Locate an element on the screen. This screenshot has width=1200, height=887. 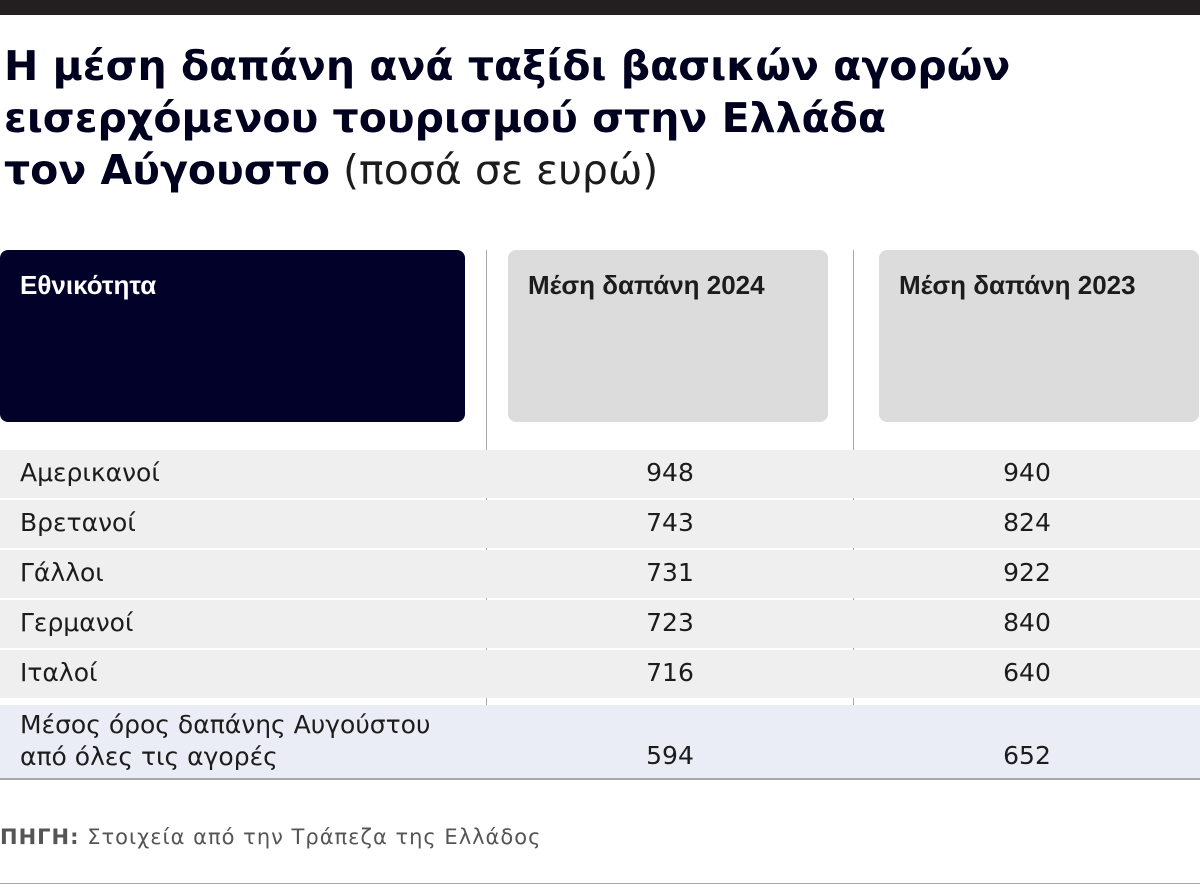
value-2024: 723 is located at coordinates (670, 622).